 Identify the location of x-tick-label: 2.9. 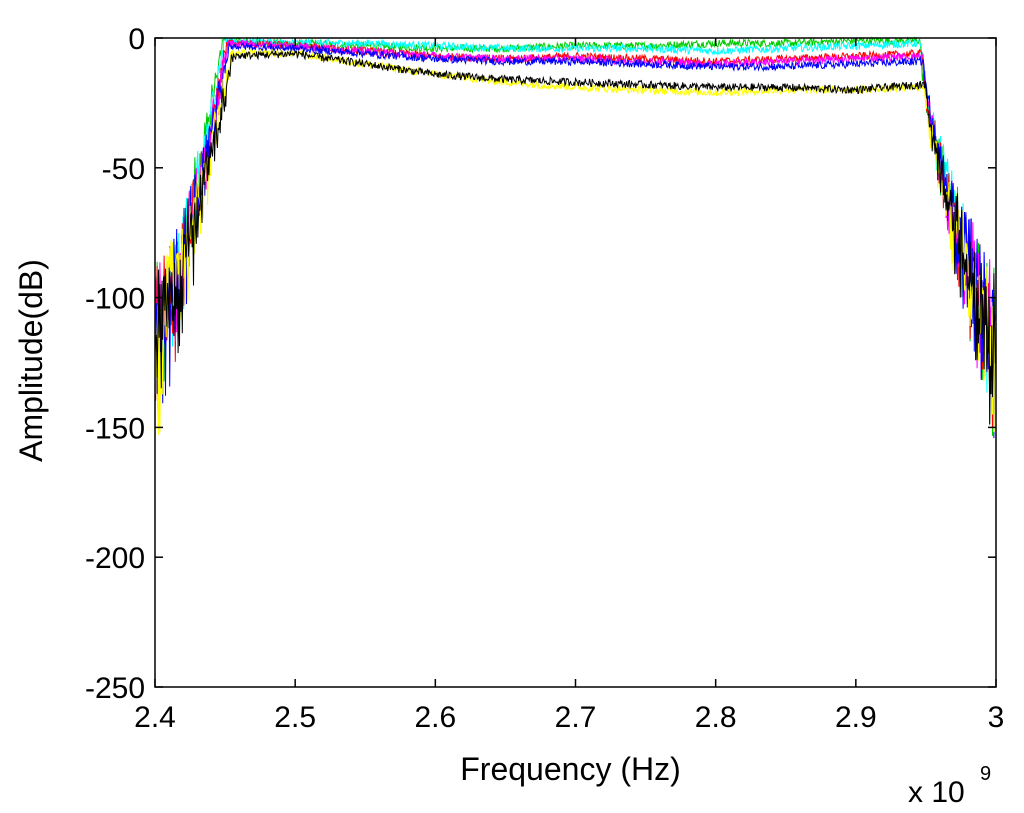
(856, 717).